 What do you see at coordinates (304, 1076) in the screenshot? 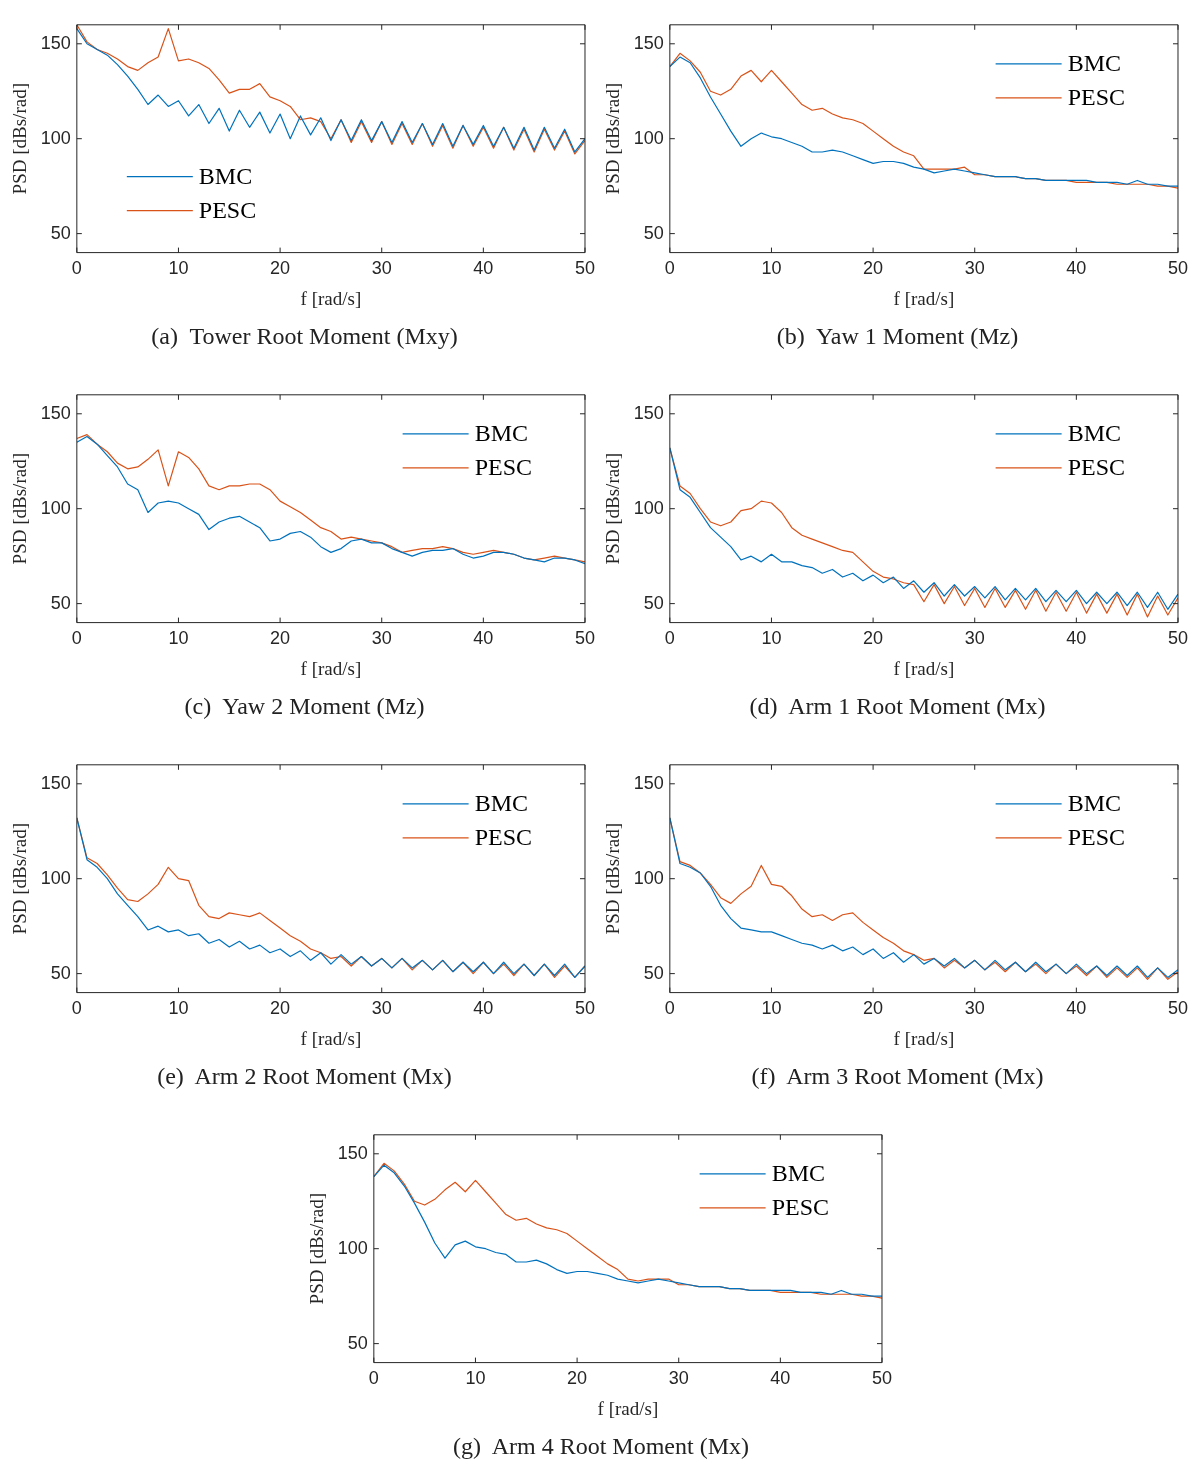
I see `text: (e) Arm 2 Root Moment (Mx)` at bounding box center [304, 1076].